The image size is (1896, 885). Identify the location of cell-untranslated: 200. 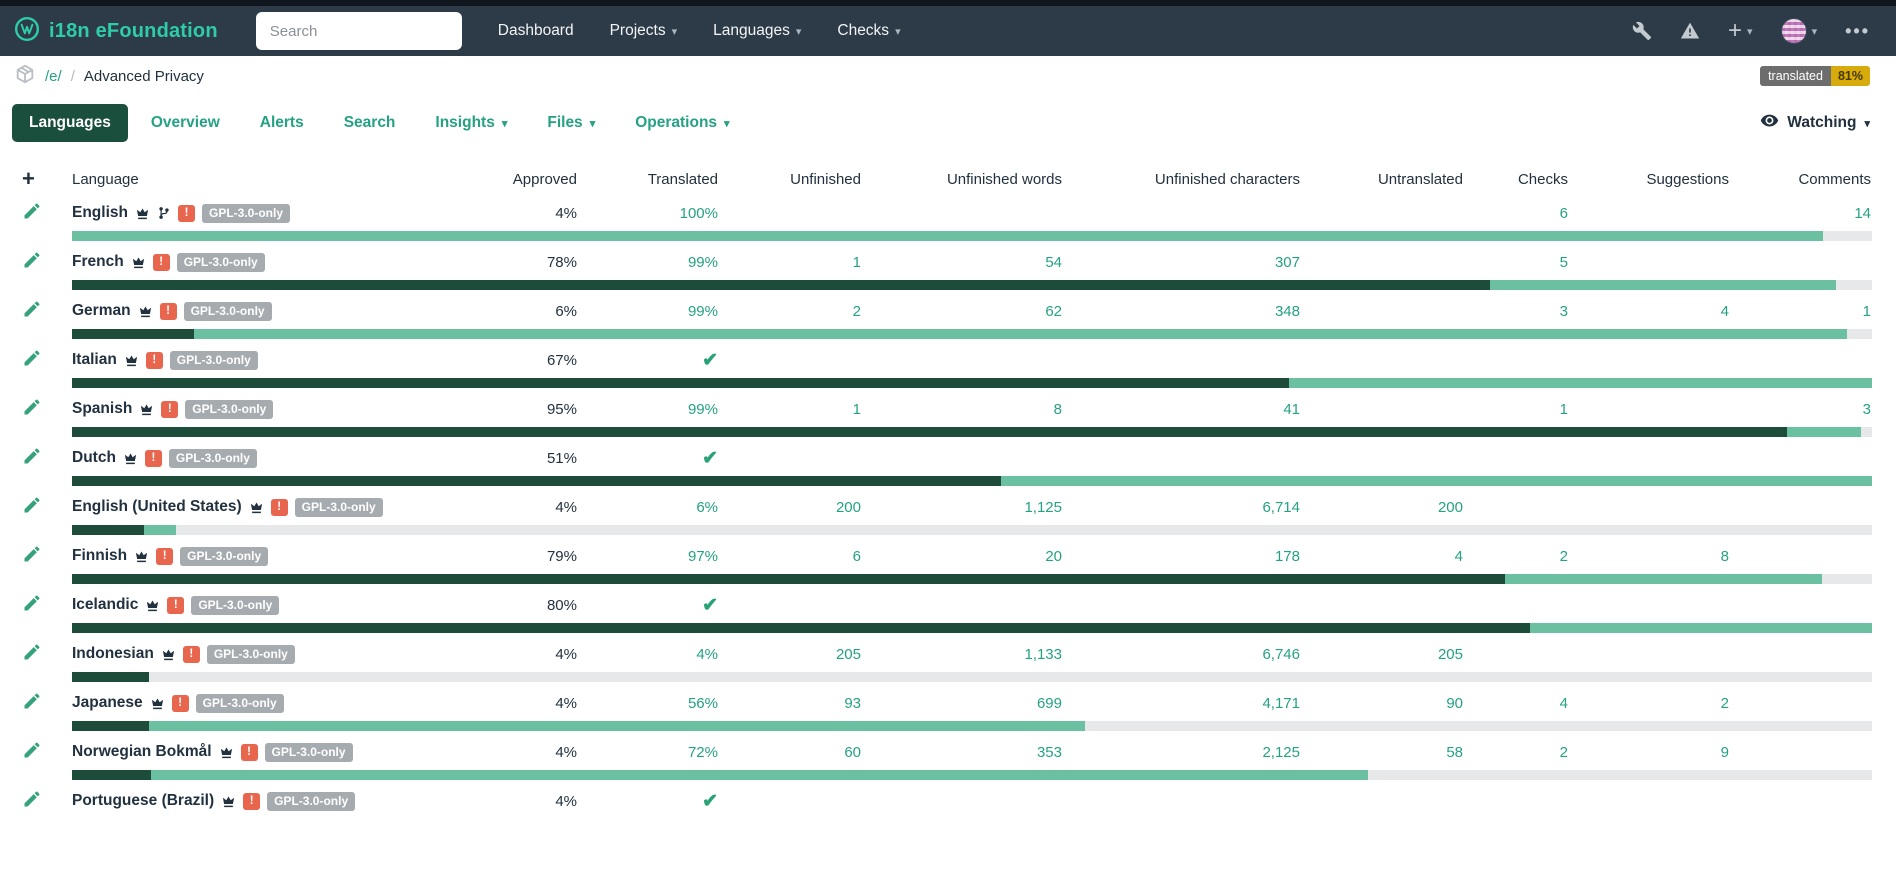
(1450, 507).